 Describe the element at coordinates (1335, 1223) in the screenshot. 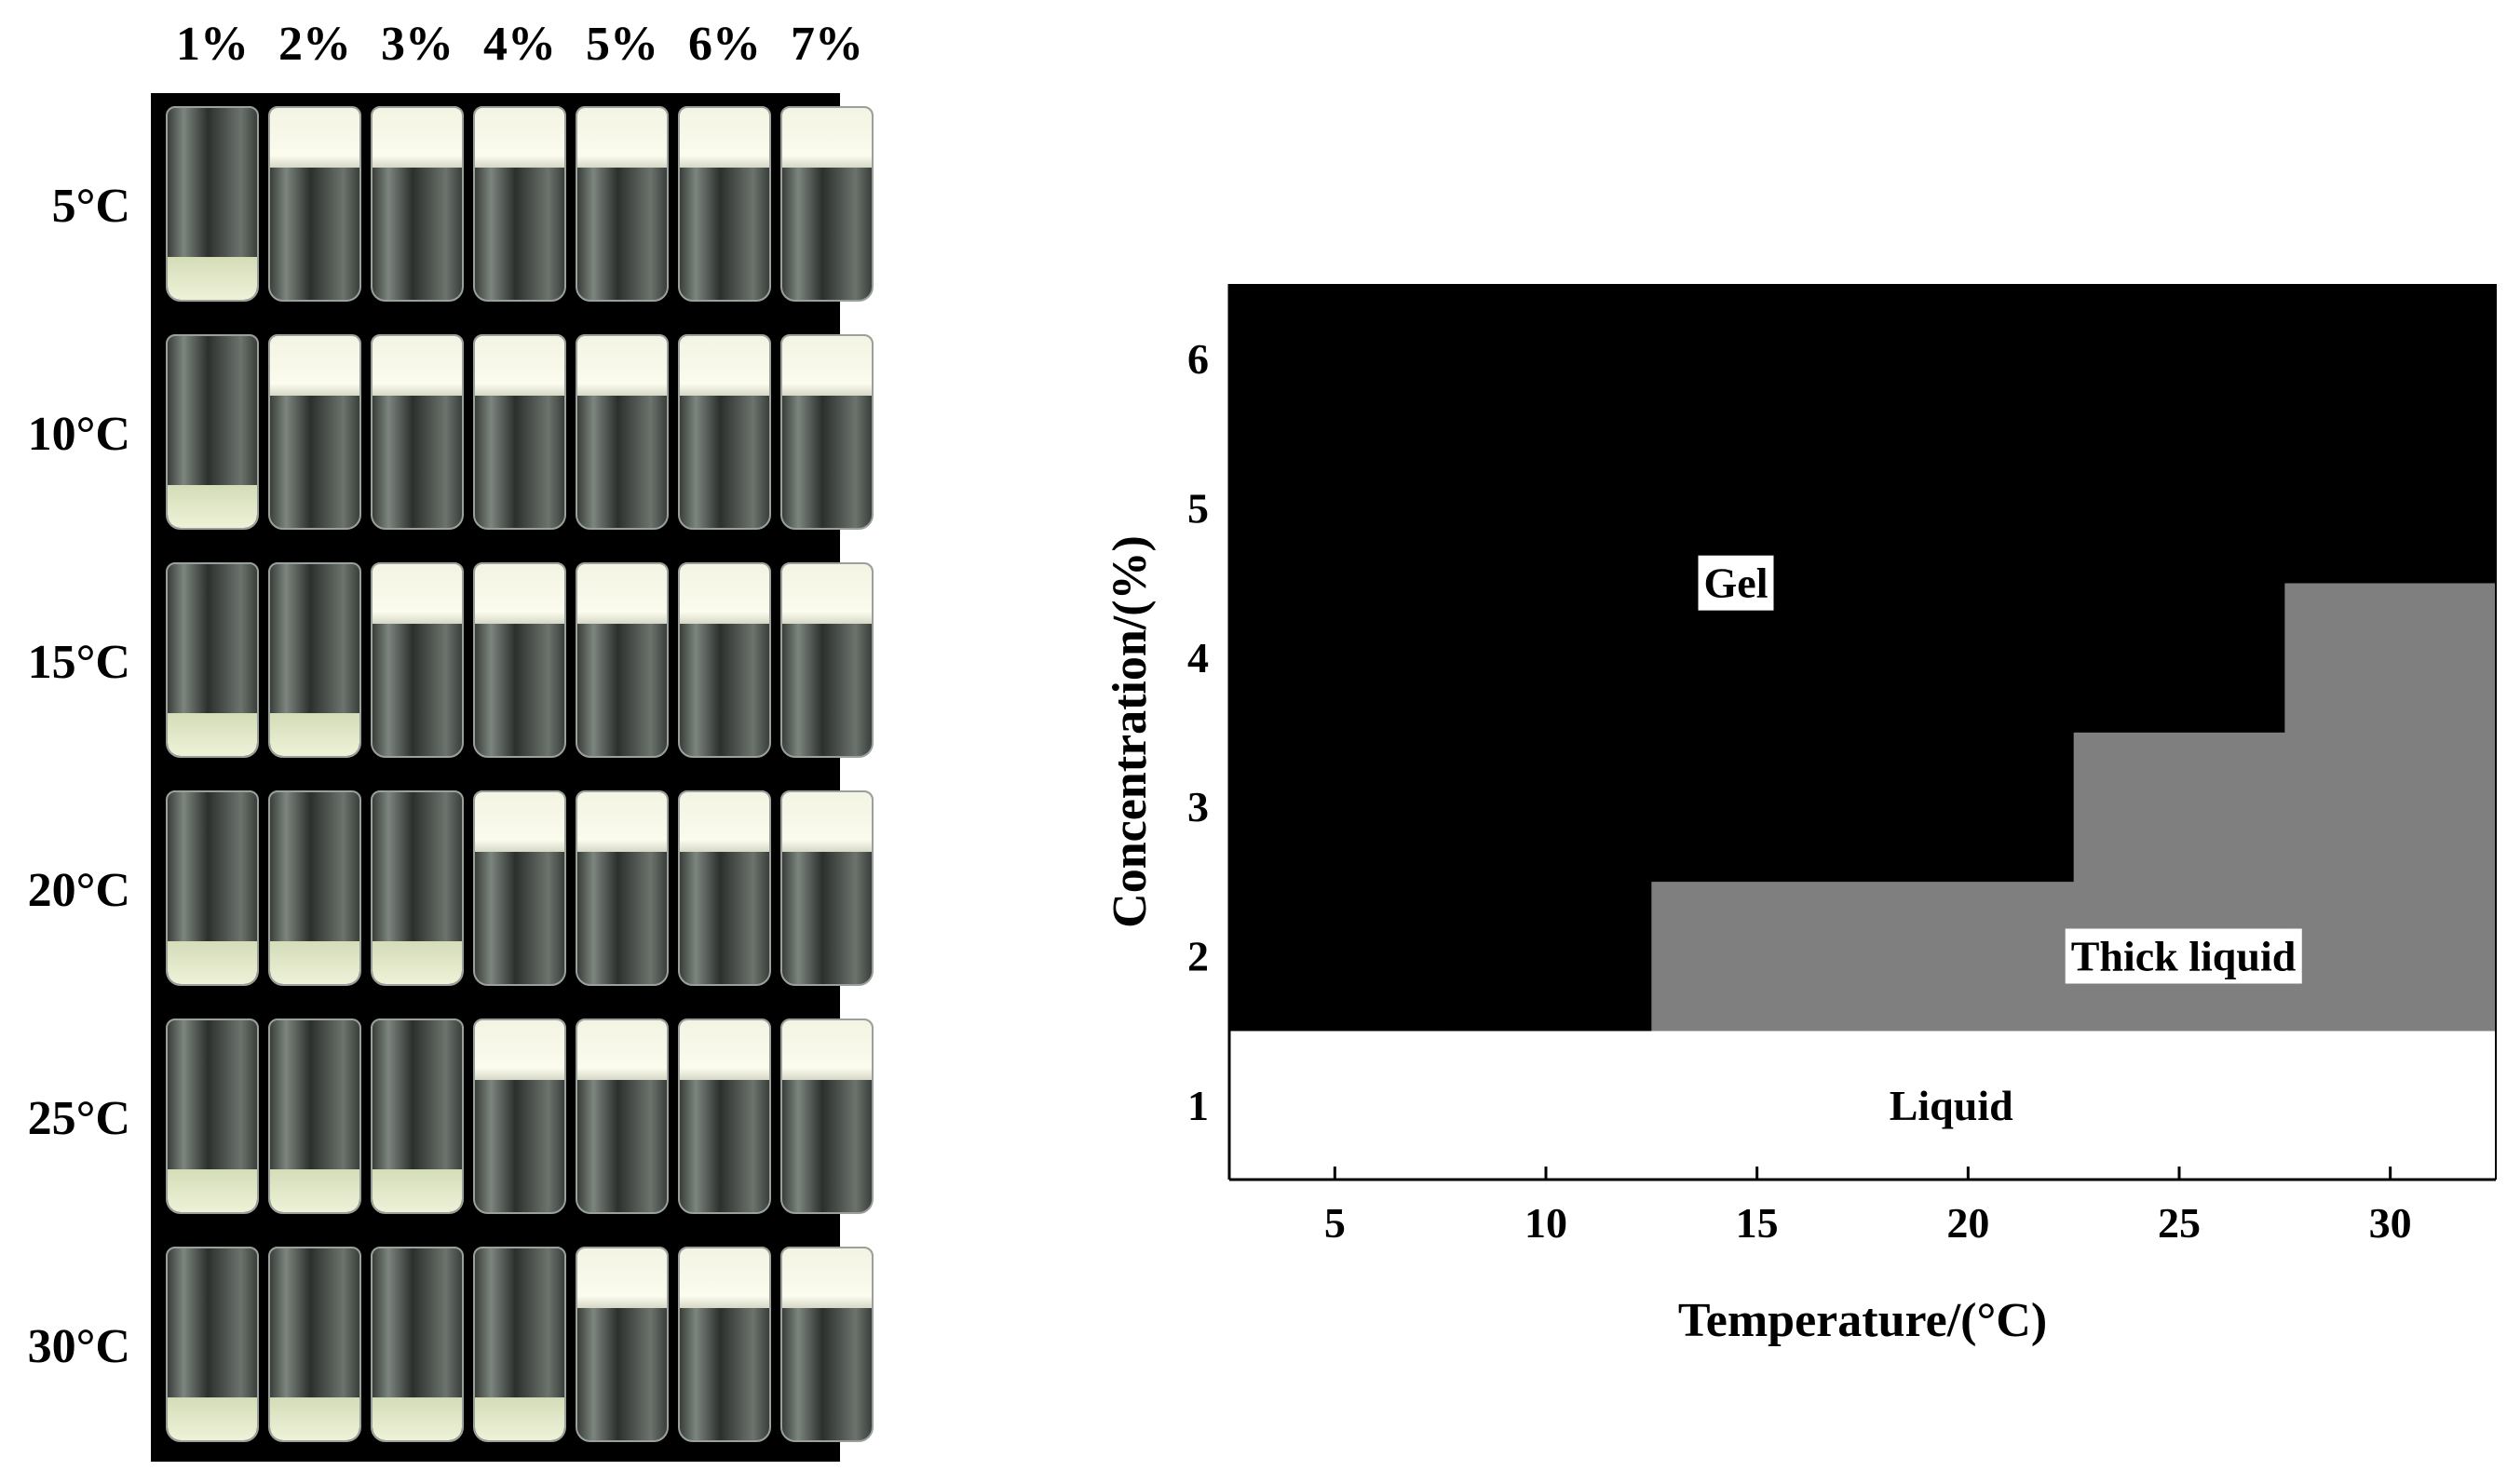

I see `x-tick-label: 5` at that location.